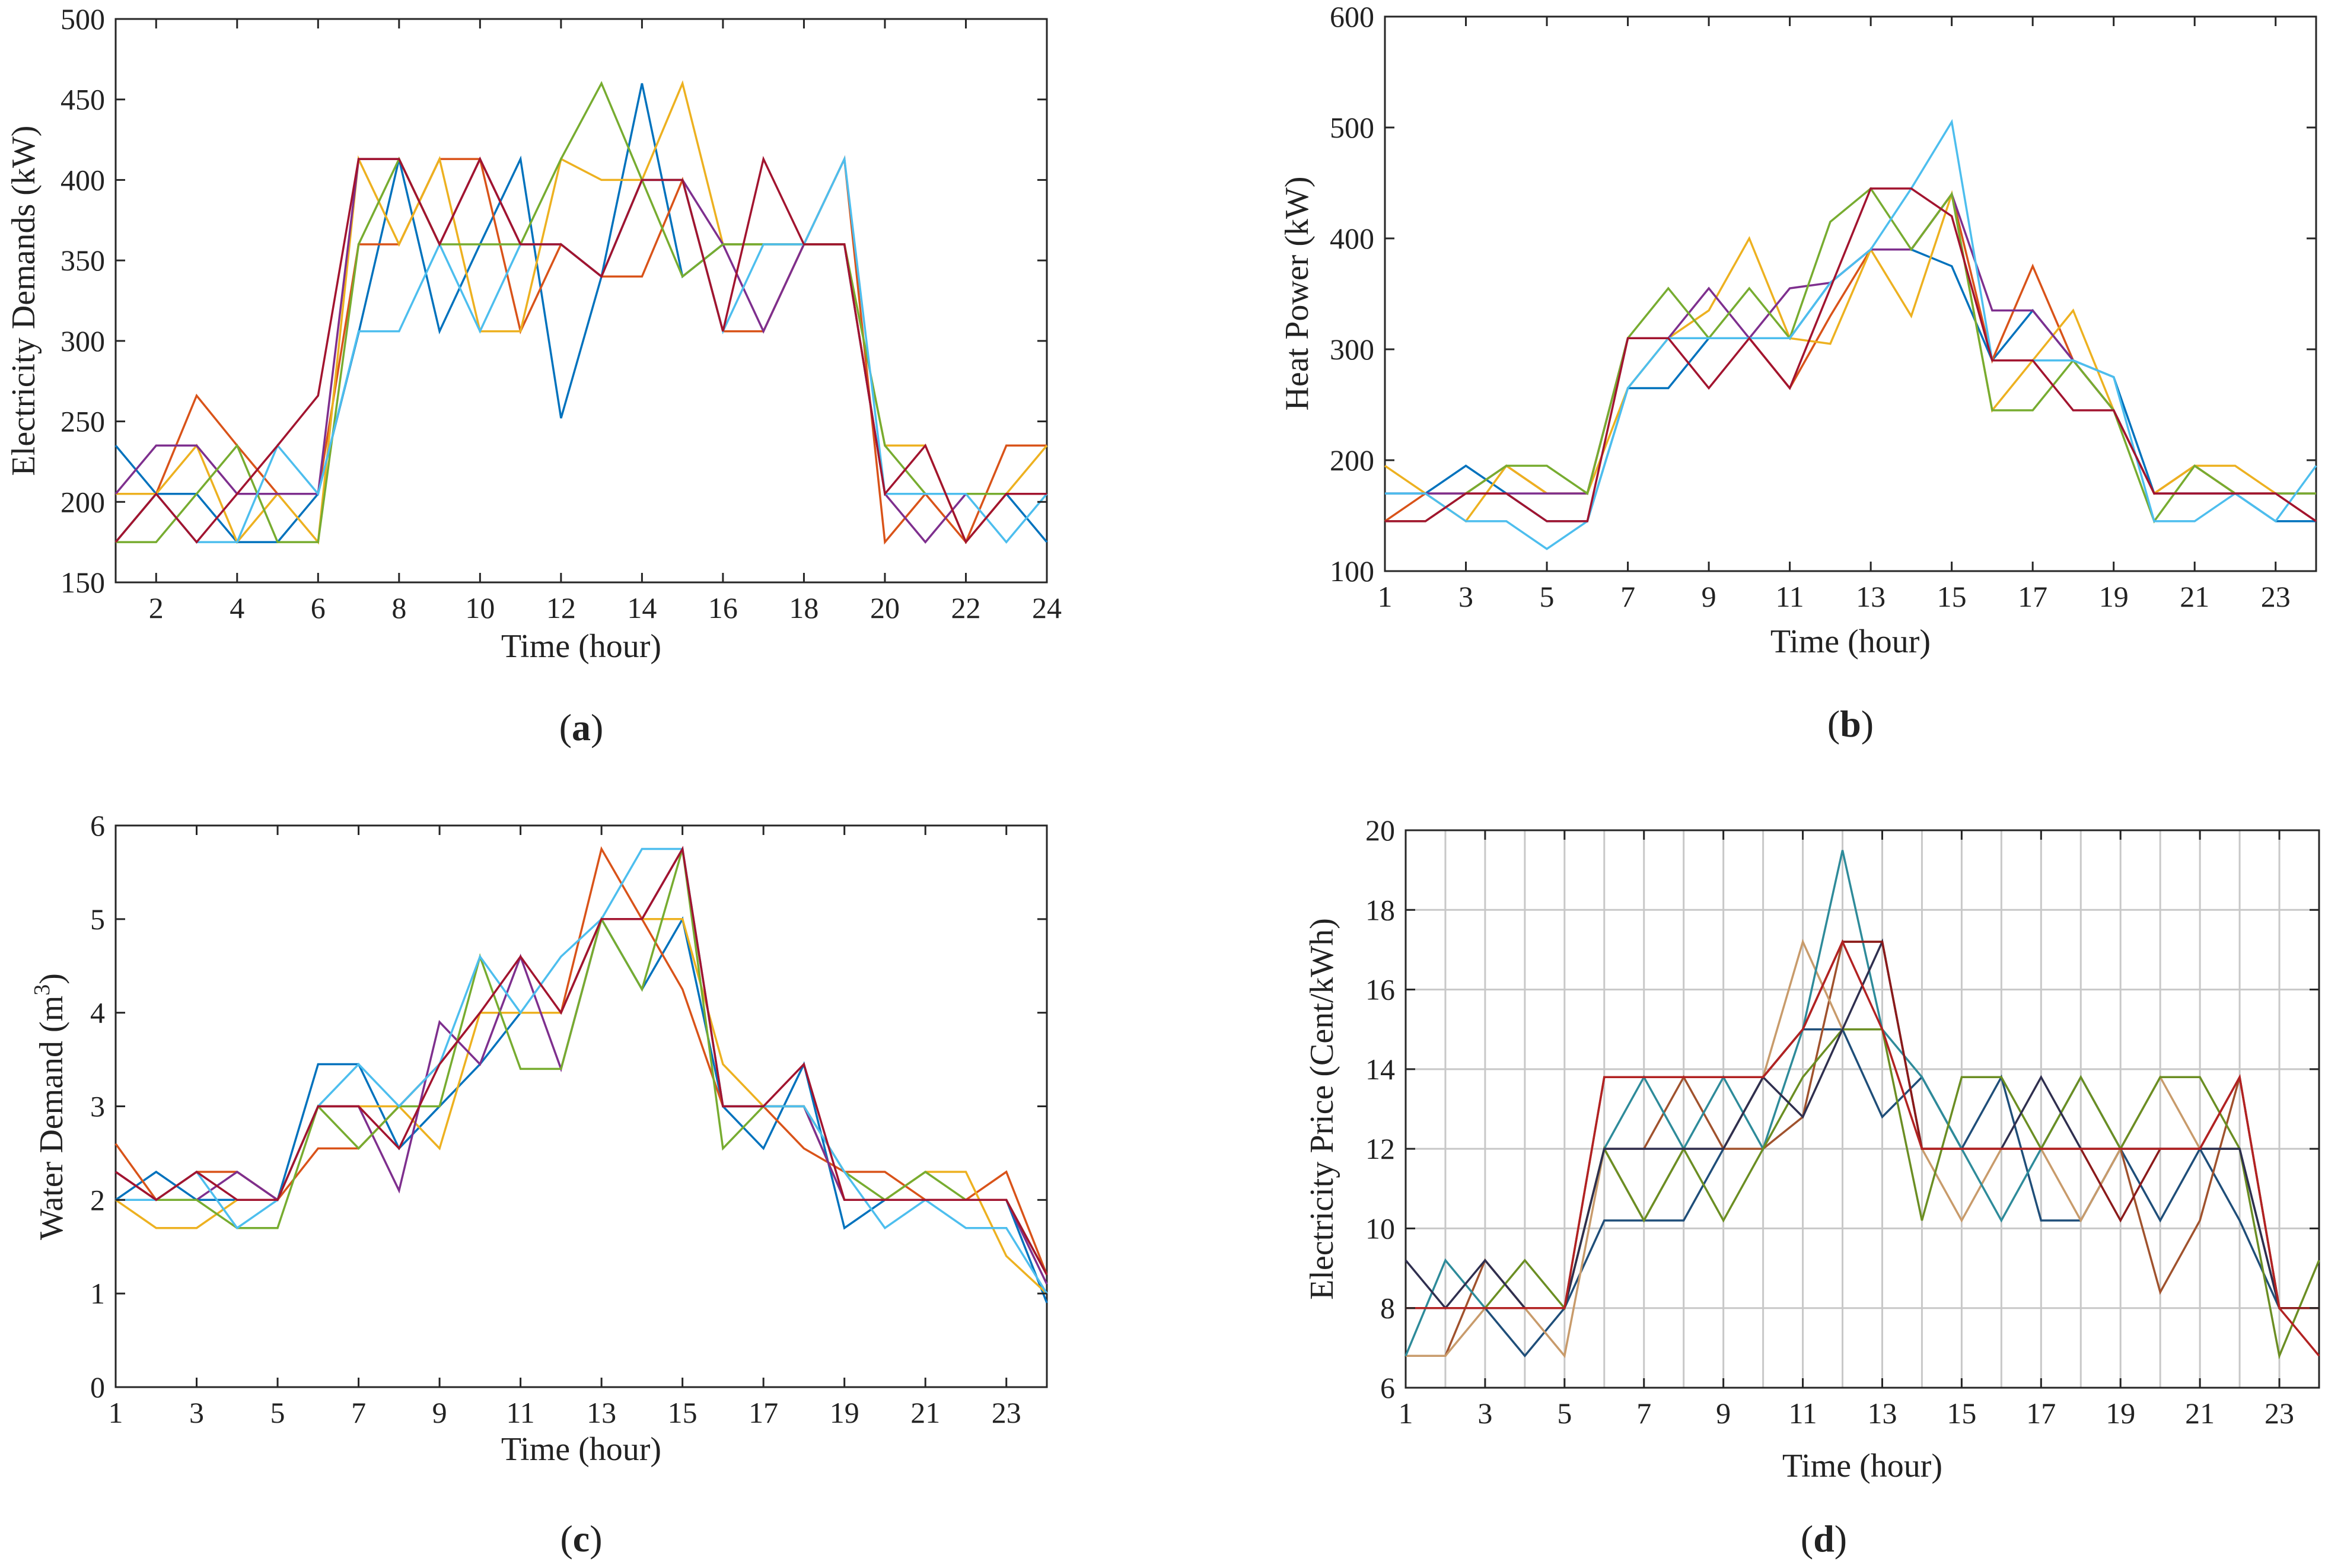  I want to click on y-tick-label-c: 4, so click(97, 1013).